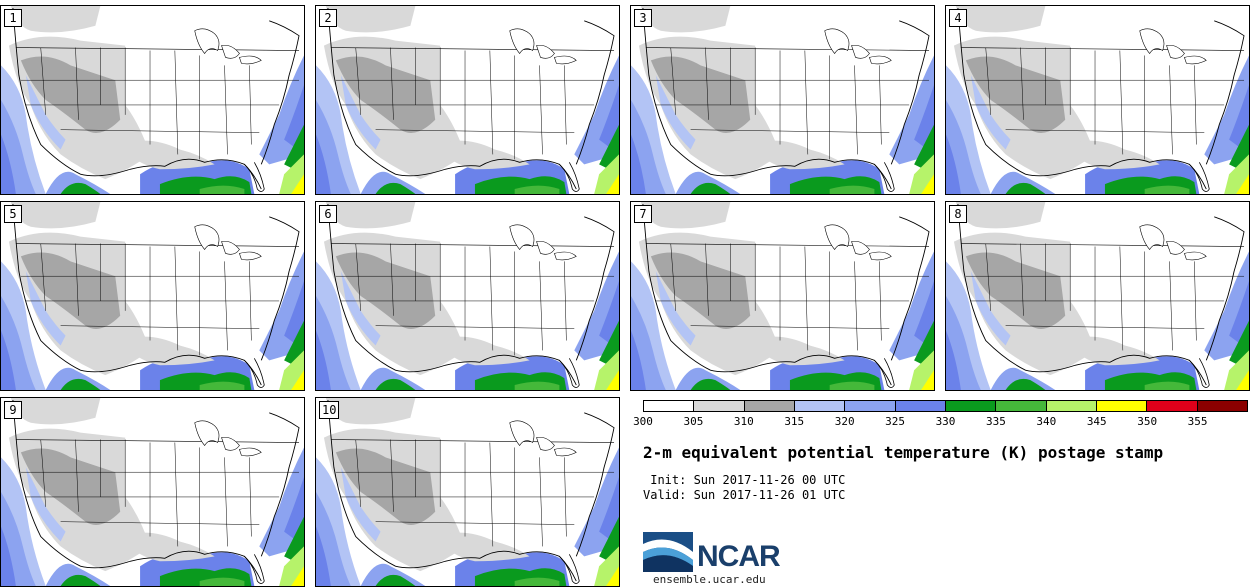  Describe the element at coordinates (13, 214) in the screenshot. I see `panel-number: 5` at that location.